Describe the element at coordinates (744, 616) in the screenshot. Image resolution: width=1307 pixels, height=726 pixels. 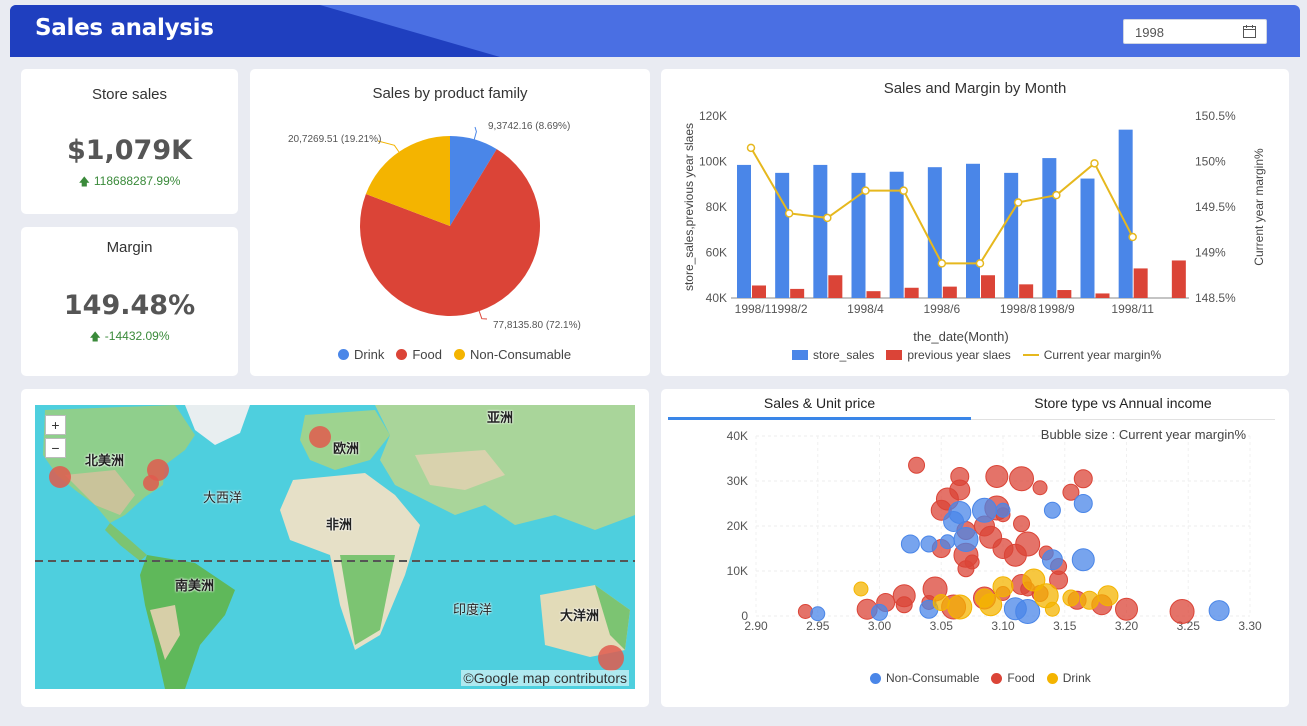
I see `y-tick: 0` at that location.